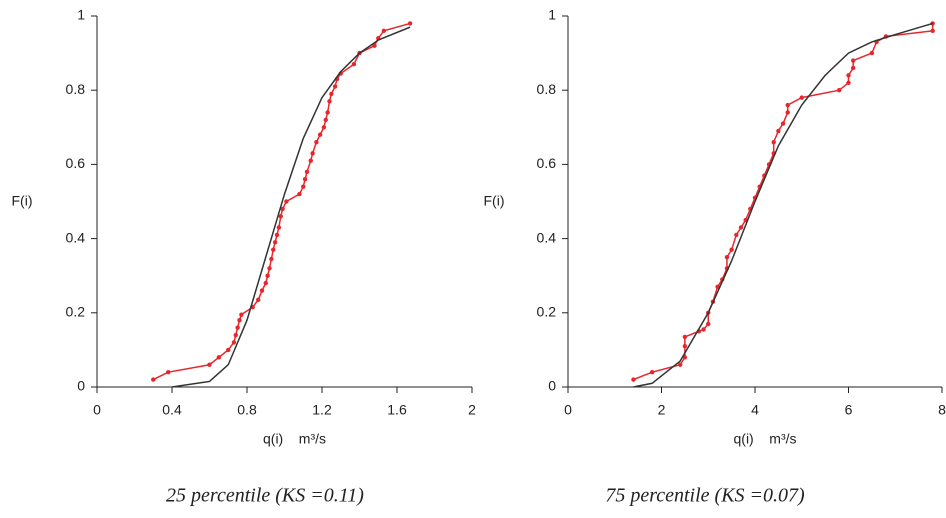 This screenshot has height=518, width=946. Describe the element at coordinates (849, 410) in the screenshot. I see `x-tick-label: 6` at that location.